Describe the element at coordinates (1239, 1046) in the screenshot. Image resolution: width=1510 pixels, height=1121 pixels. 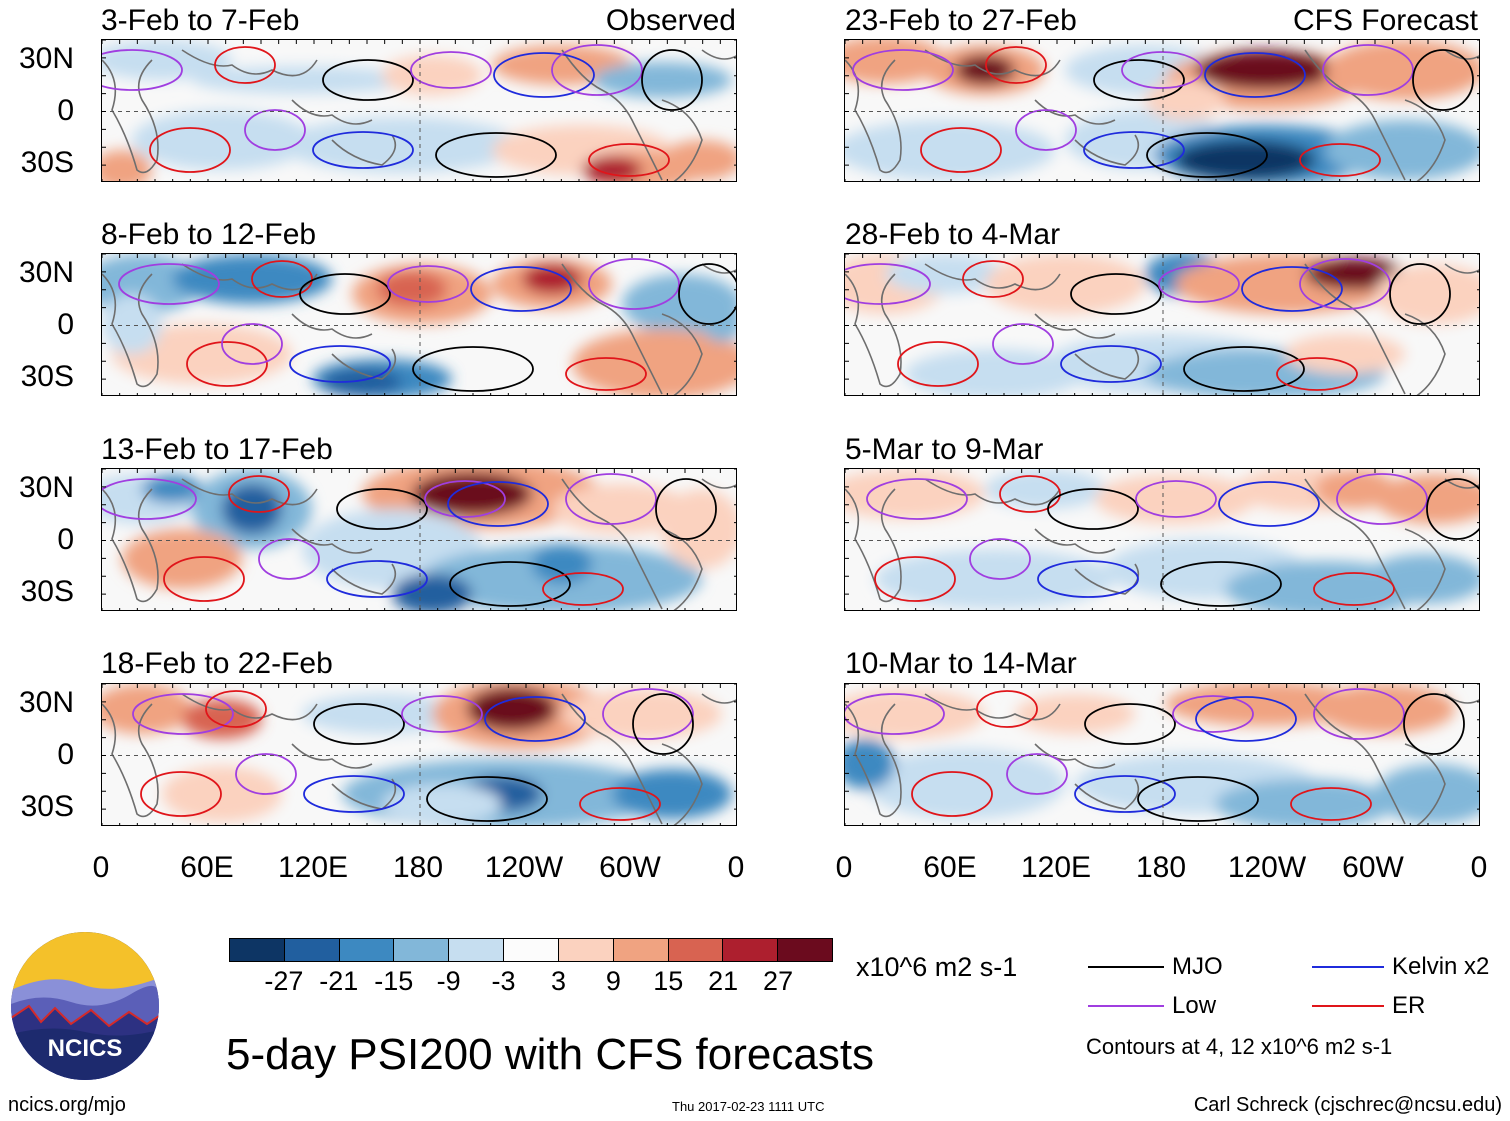
I see `contour-note: Contours at 4, 12 x10^6 m2 s-1` at that location.